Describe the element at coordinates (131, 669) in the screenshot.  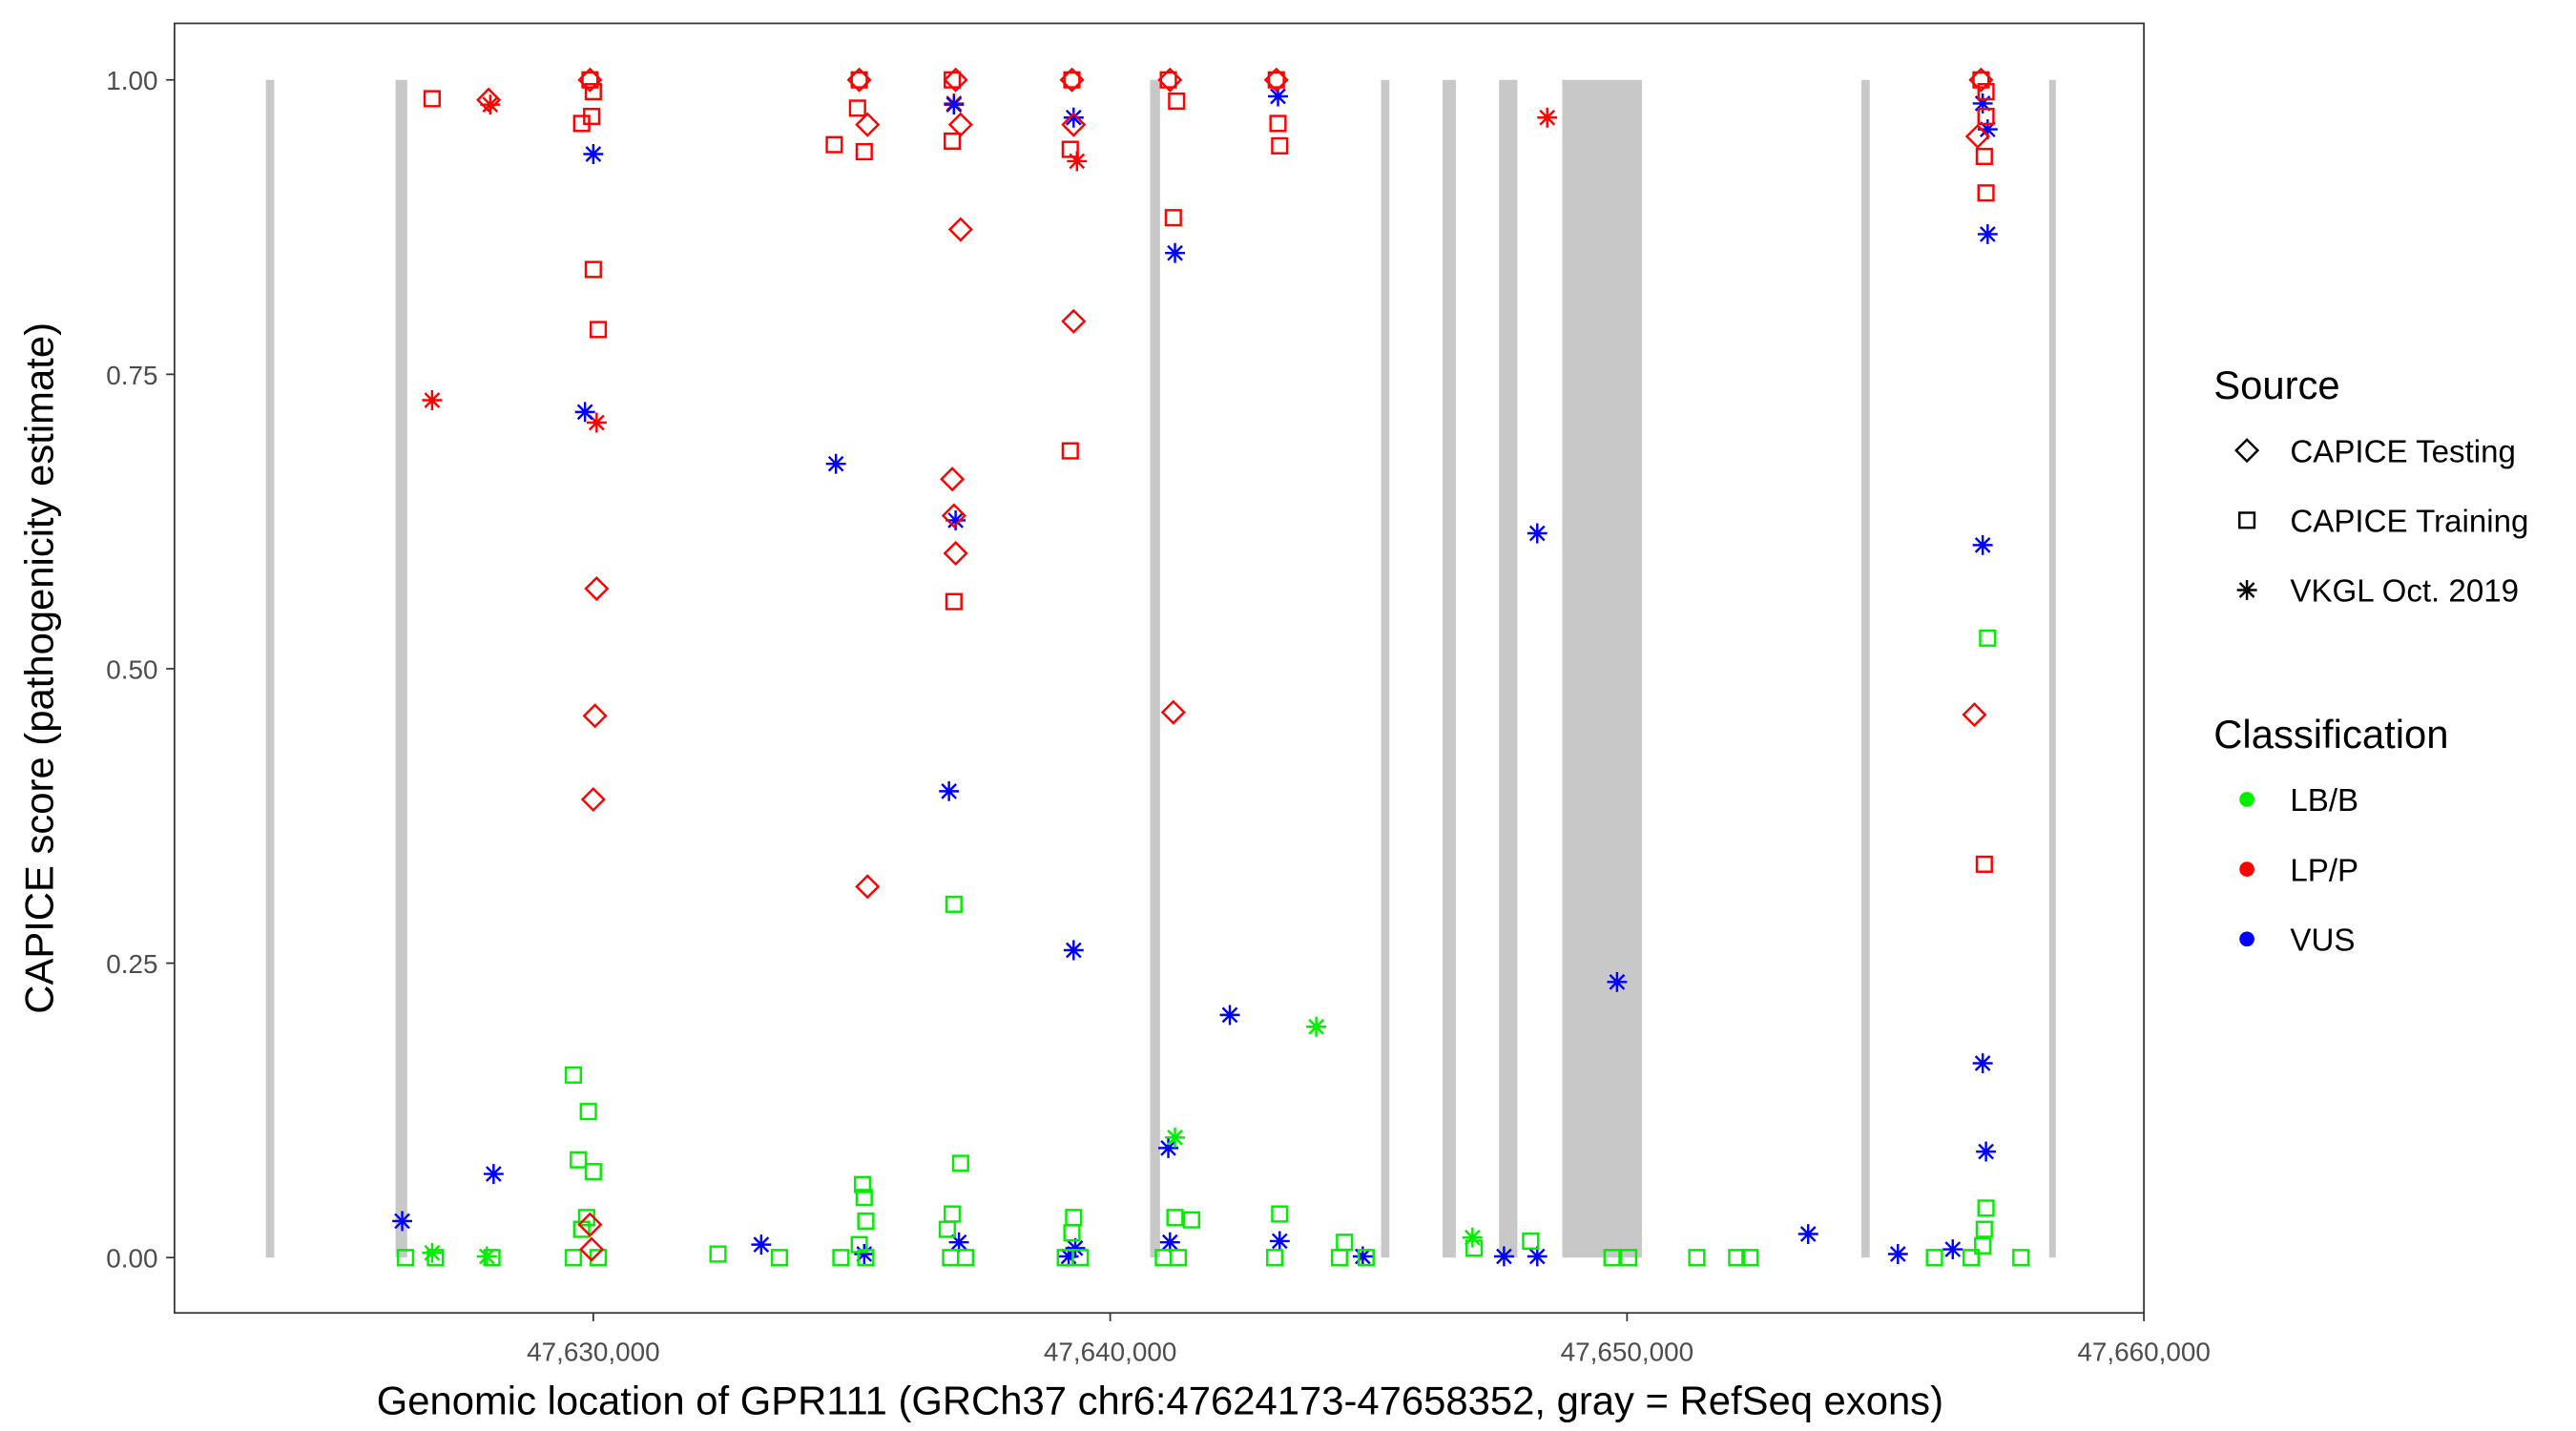
I see `y-tick-label: 0.50` at that location.